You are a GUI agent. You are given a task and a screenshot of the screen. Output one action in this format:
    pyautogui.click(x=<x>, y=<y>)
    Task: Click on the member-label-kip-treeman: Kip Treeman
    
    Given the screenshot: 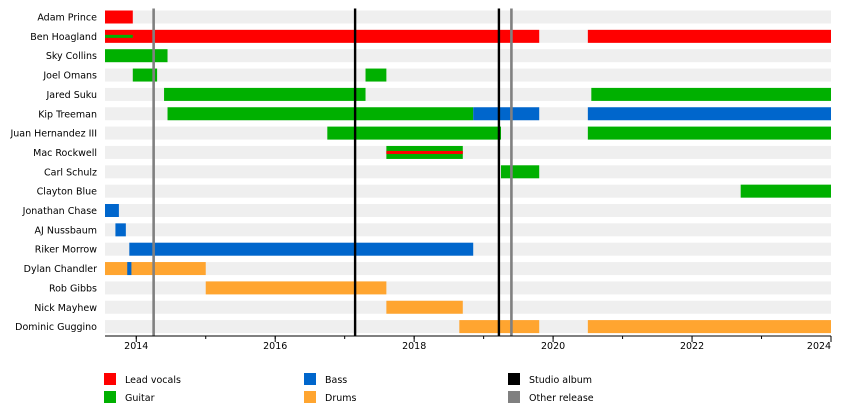 What is the action you would take?
    pyautogui.click(x=67, y=114)
    